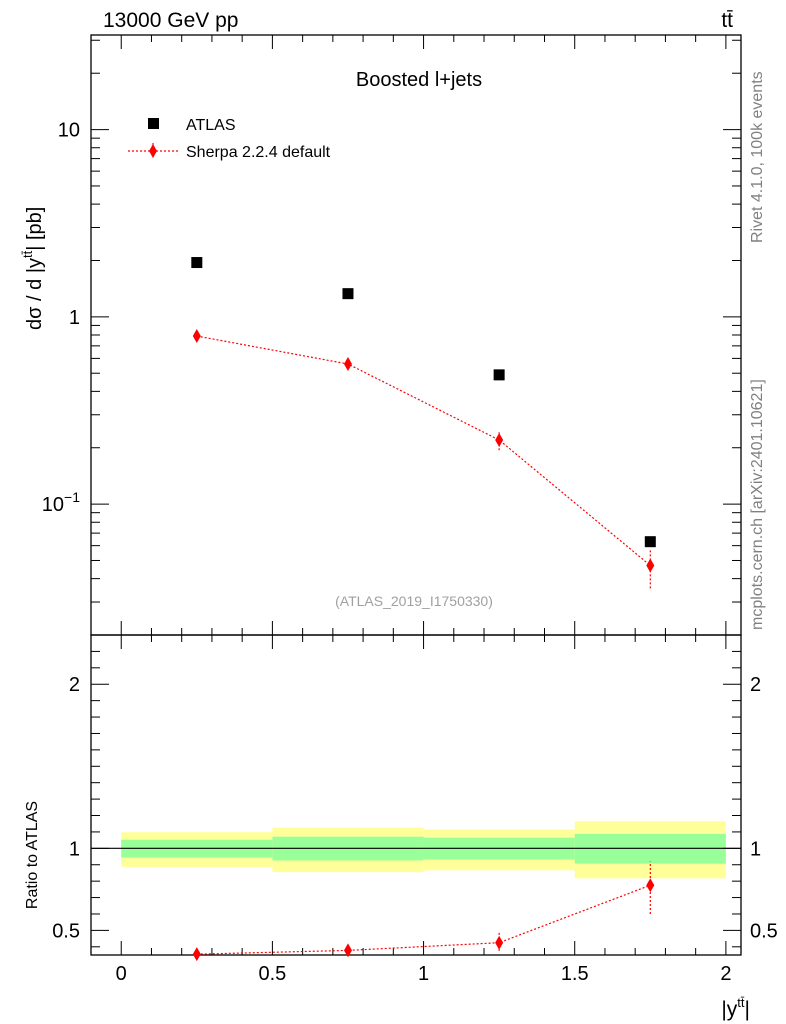 The height and width of the screenshot is (1024, 786). Describe the element at coordinates (423, 450) in the screenshot. I see `sherpa-line` at that location.